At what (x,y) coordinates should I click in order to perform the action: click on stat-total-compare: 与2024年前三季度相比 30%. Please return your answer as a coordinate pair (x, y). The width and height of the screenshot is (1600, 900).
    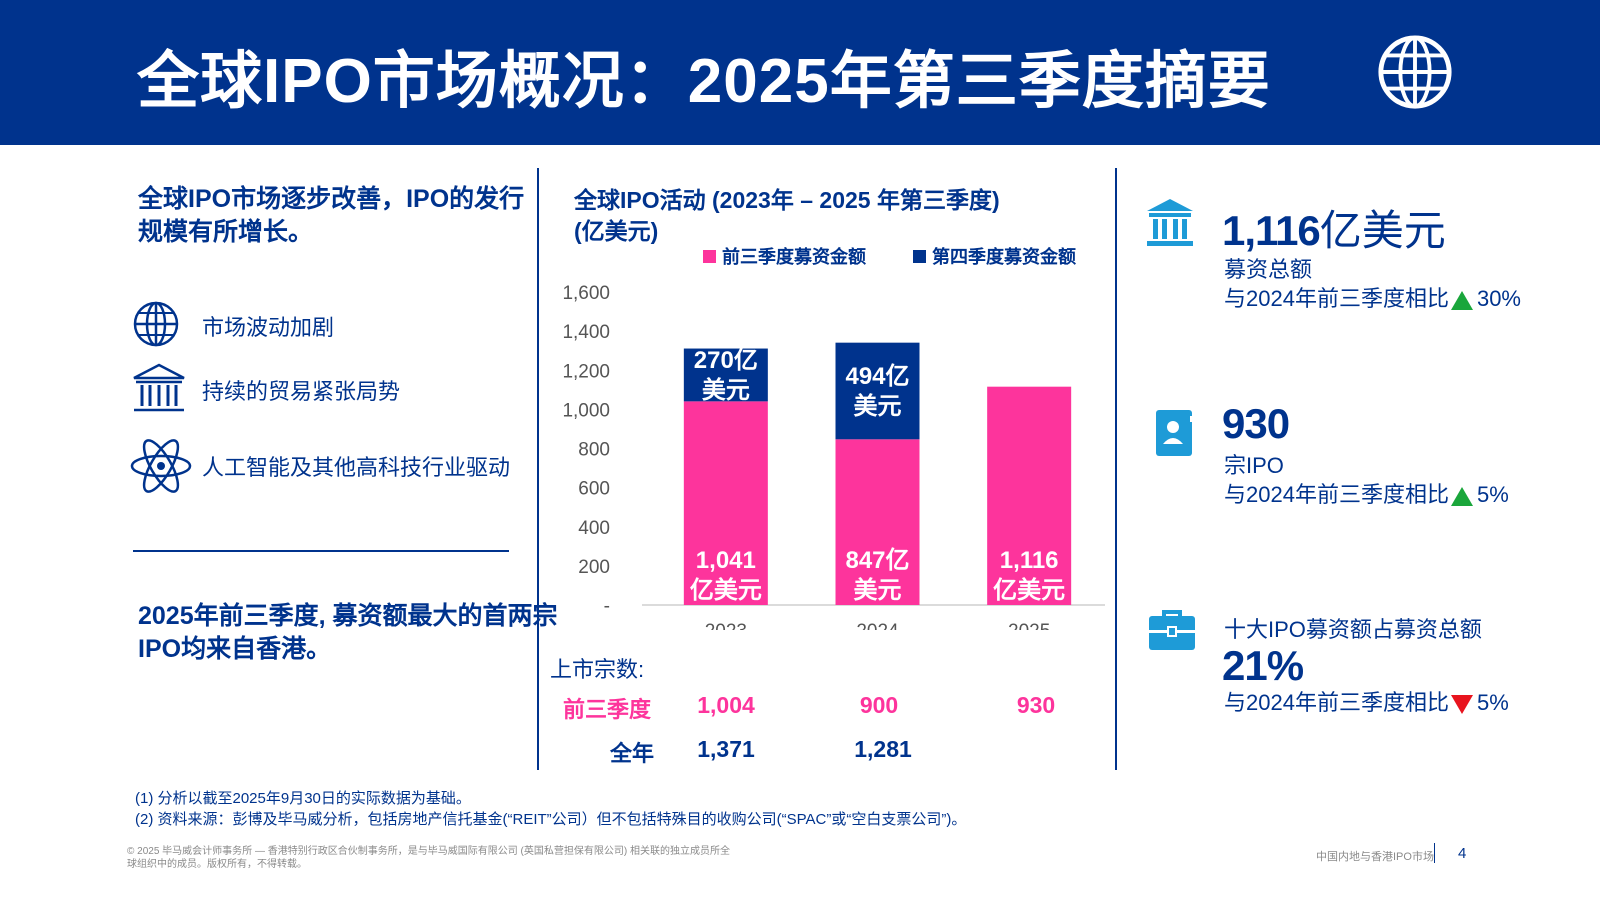
    Looking at the image, I should click on (1372, 297).